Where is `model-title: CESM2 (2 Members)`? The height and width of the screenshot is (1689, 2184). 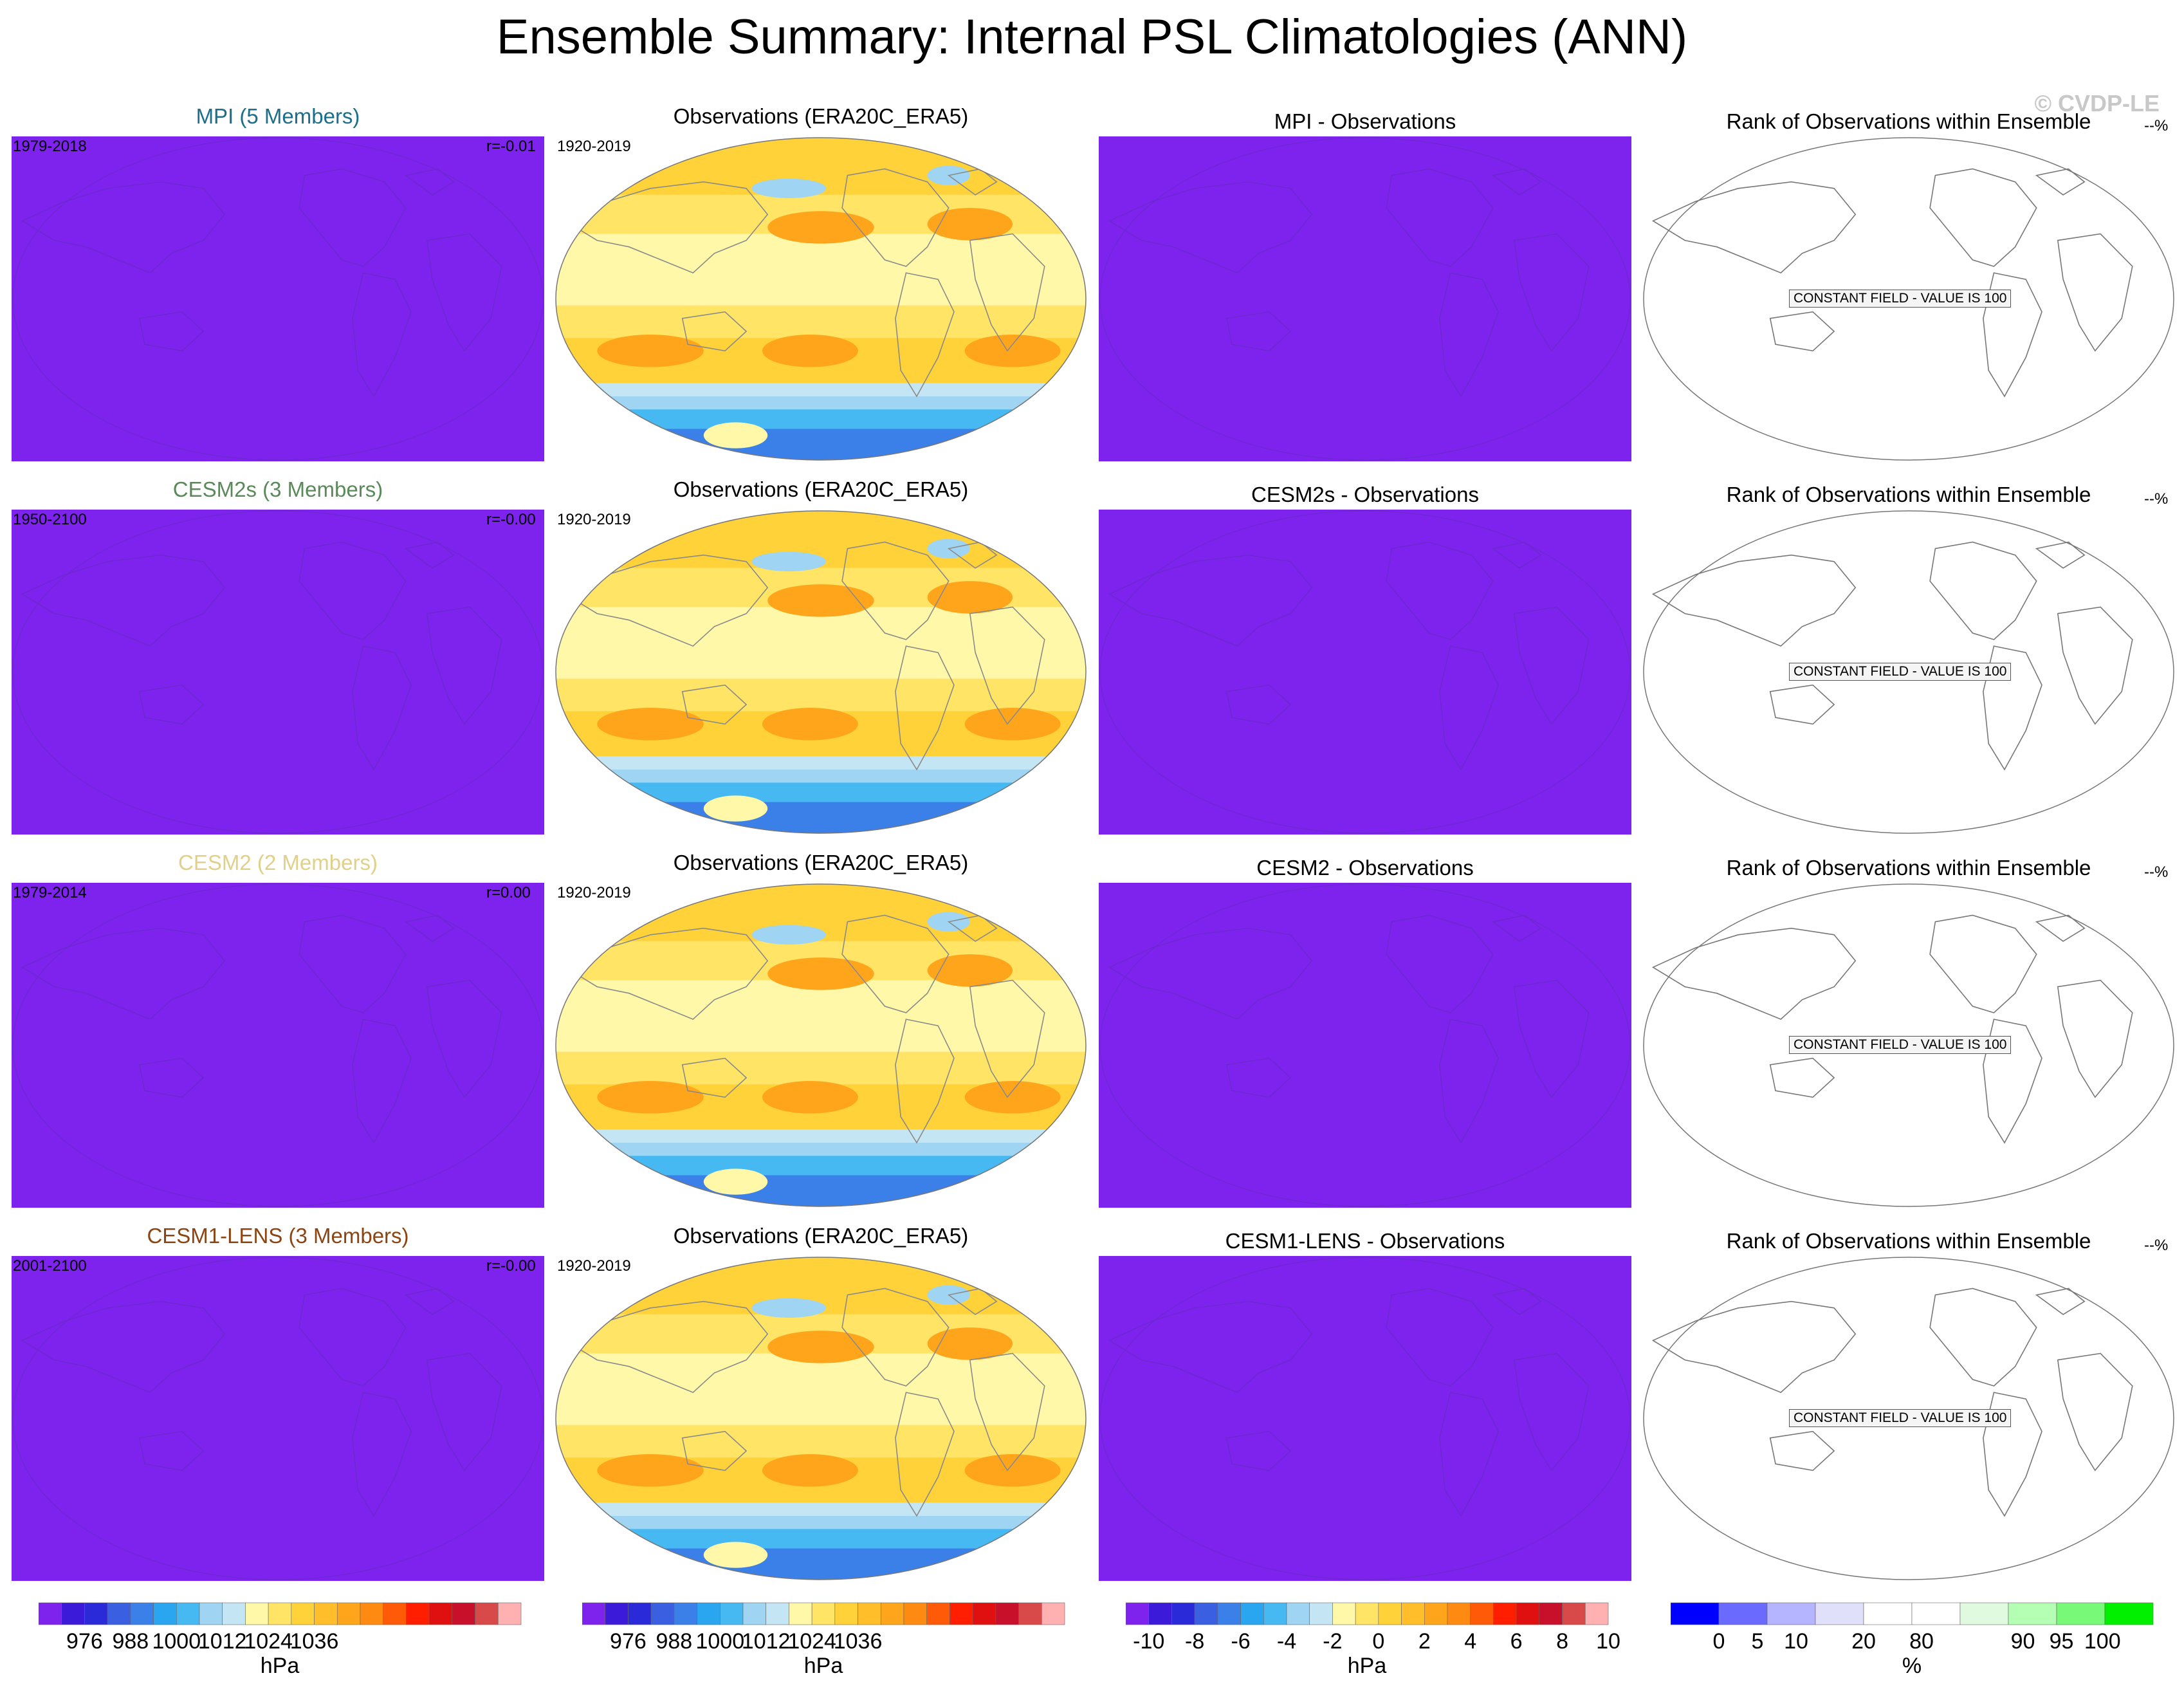 model-title: CESM2 (2 Members) is located at coordinates (278, 863).